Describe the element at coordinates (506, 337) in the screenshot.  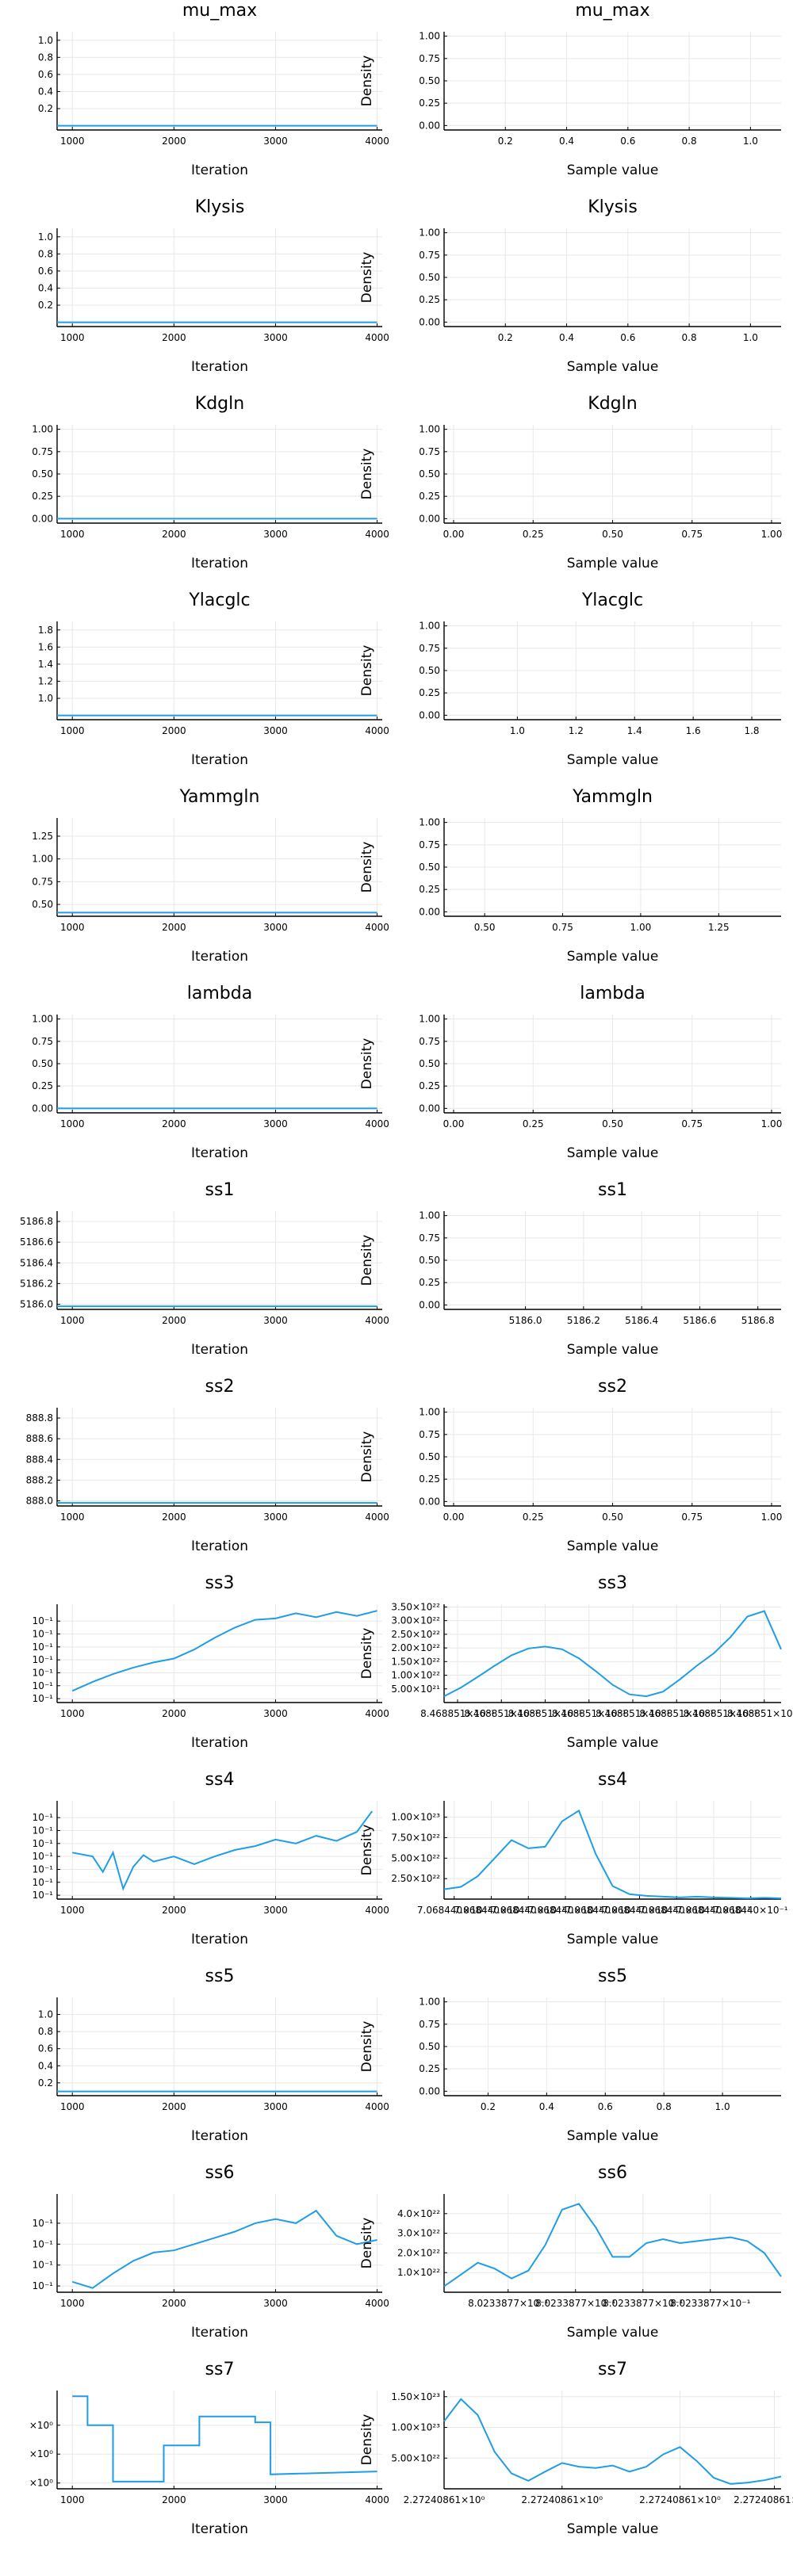
I see `density-x-tick-label: 0.2` at that location.